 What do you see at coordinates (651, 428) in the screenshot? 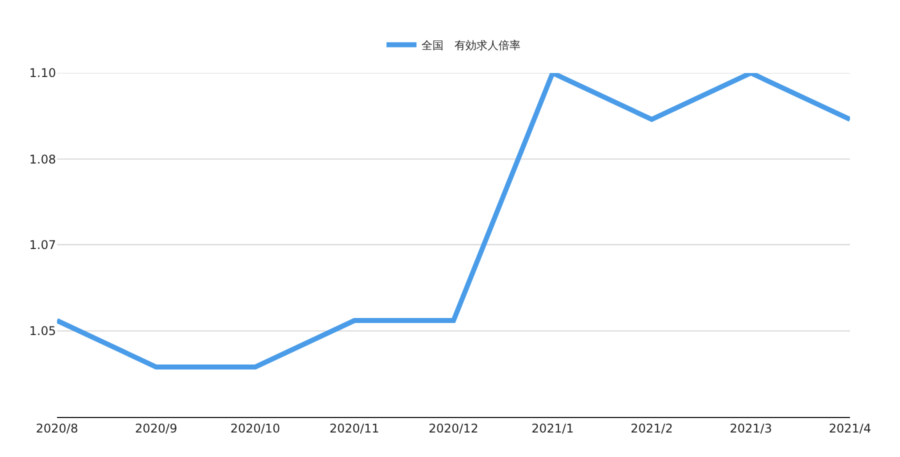
I see `x-tick-label: 2021/2` at bounding box center [651, 428].